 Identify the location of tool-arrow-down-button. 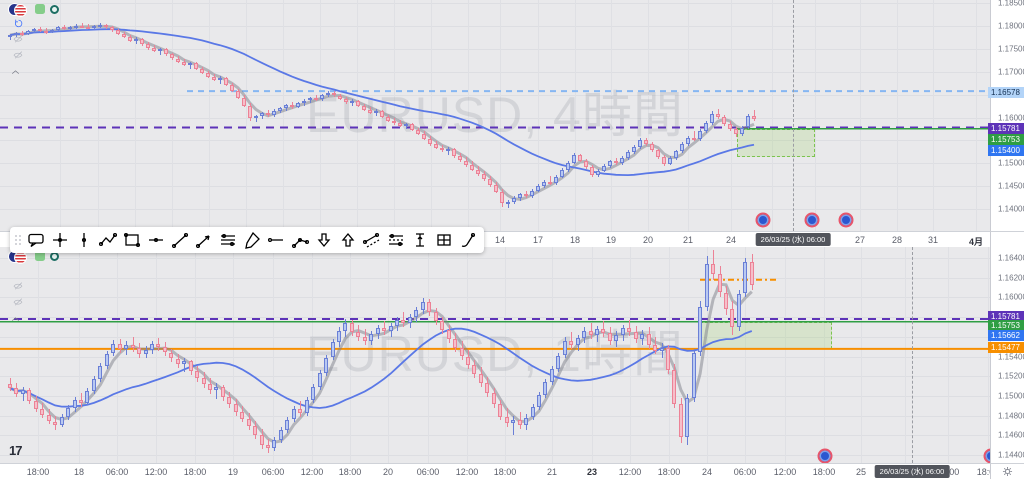
(324, 240).